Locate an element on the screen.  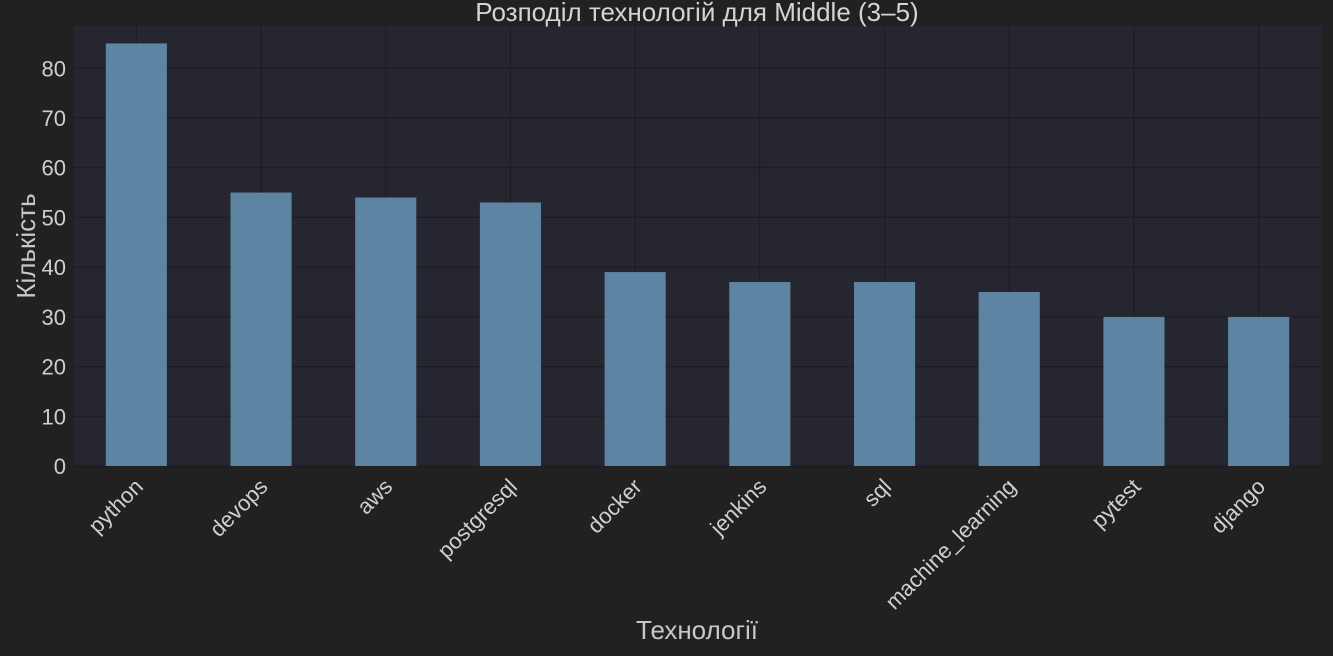
y-tick-label: 40 is located at coordinates (54, 267).